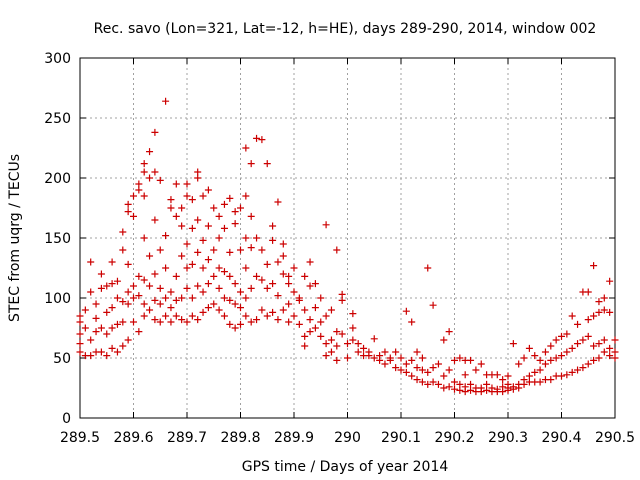 Image resolution: width=640 pixels, height=480 pixels. Describe the element at coordinates (66, 419) in the screenshot. I see `y-tick-label: 0` at that location.